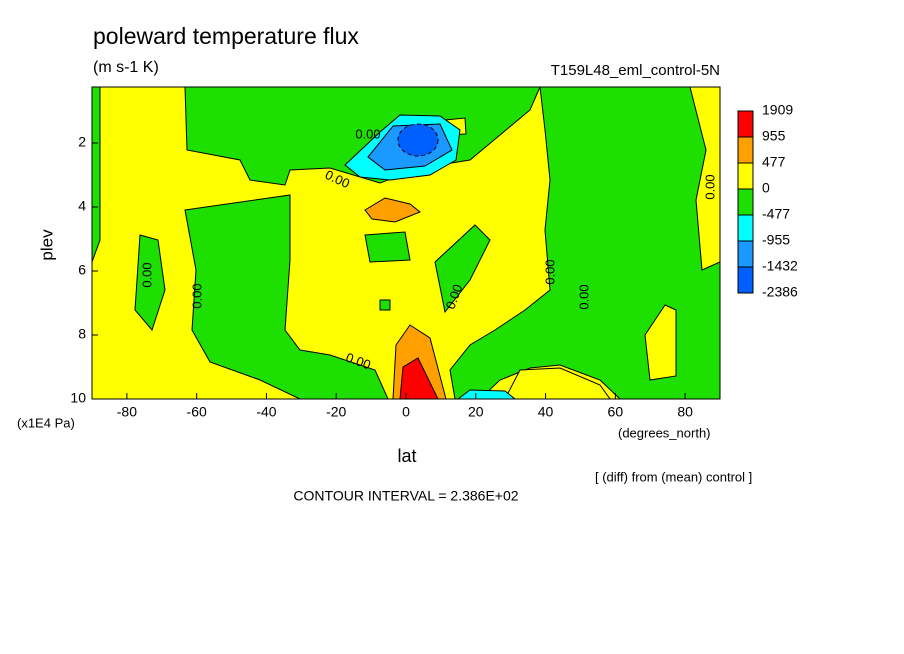  Describe the element at coordinates (82, 334) in the screenshot. I see `y-tick-label: 8` at that location.